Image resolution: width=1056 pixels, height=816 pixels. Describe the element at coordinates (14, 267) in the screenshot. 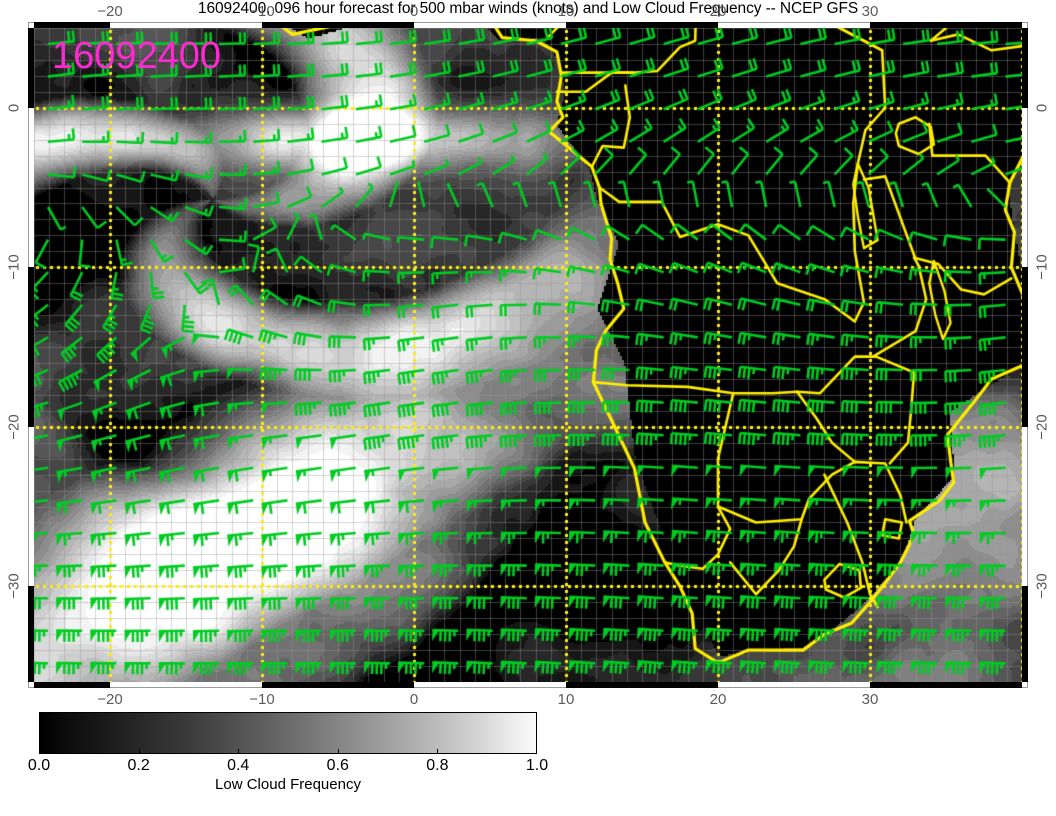

I see `axis-tick-label-left: −10` at that location.